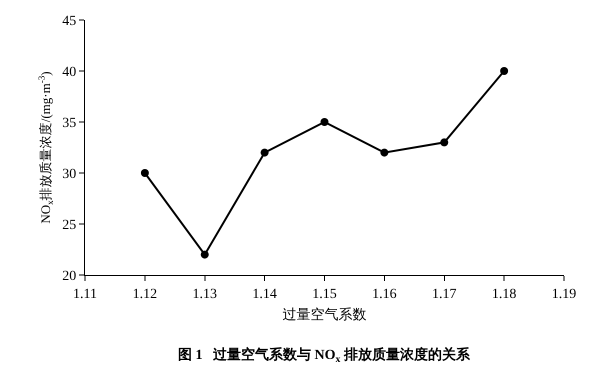 The width and height of the screenshot is (589, 370). What do you see at coordinates (69, 72) in the screenshot?
I see `y-tick-label: 40` at bounding box center [69, 72].